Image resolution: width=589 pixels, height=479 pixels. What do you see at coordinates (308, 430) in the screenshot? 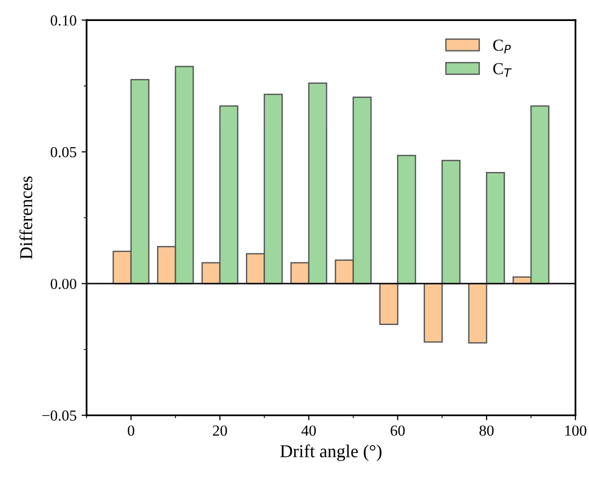
I see `x-tick-label: 40` at bounding box center [308, 430].